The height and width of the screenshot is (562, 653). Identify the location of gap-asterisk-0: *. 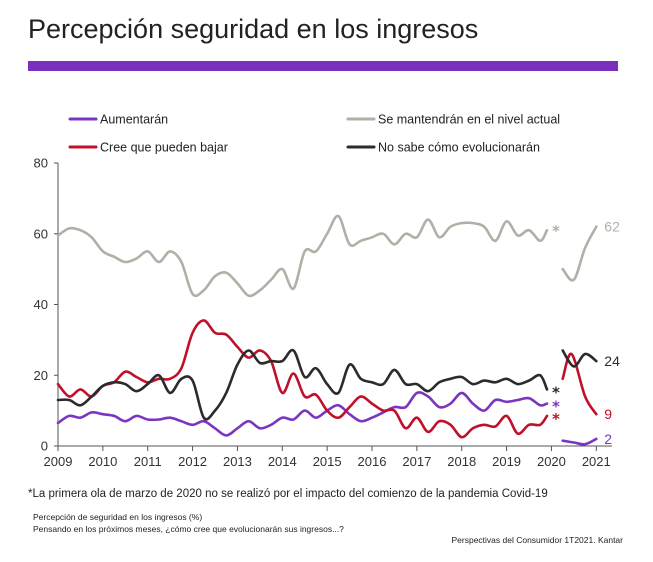
(556, 407).